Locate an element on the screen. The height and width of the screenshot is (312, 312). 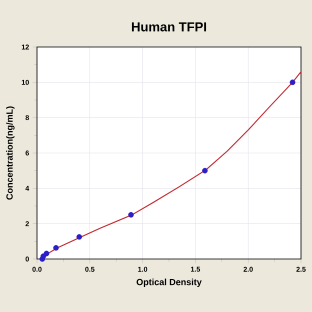
x-axis-title: Optical Density is located at coordinates (169, 283).